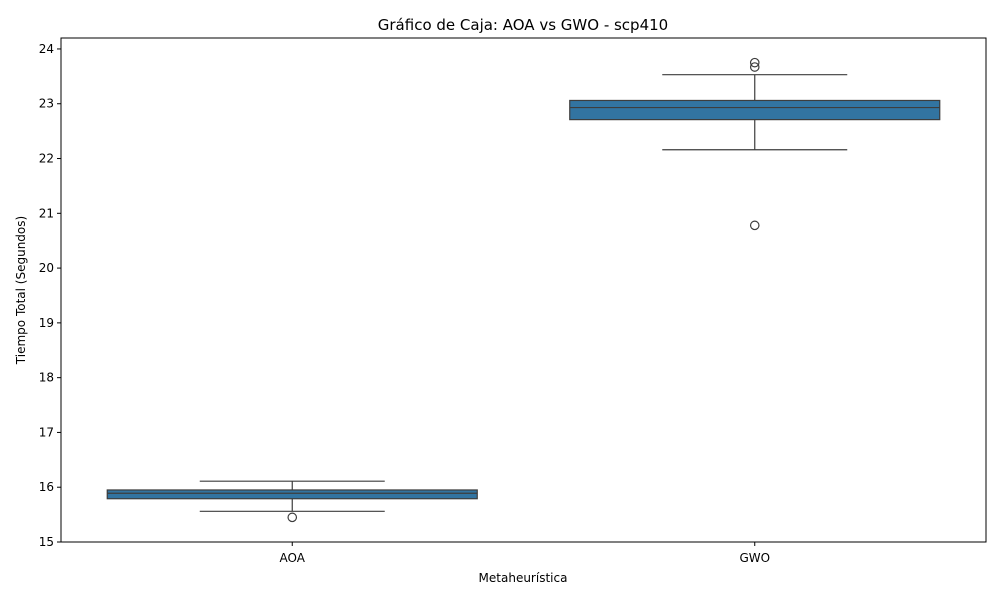  Describe the element at coordinates (293, 558) in the screenshot. I see `x-tick-label: AOA` at that location.